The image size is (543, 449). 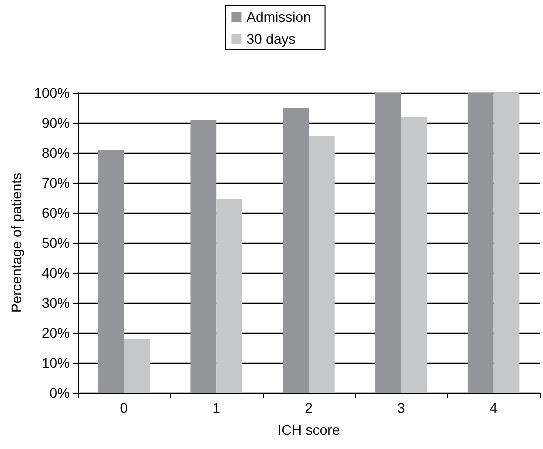 What do you see at coordinates (56, 363) in the screenshot?
I see `y-tick-label: 10%` at bounding box center [56, 363].